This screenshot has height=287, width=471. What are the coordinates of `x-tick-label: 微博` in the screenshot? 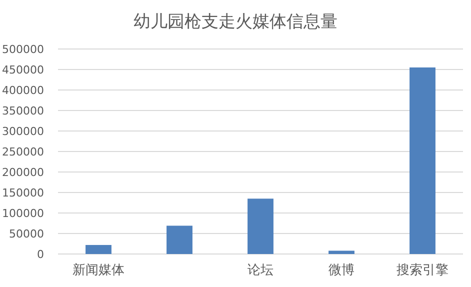 It's located at (341, 270).